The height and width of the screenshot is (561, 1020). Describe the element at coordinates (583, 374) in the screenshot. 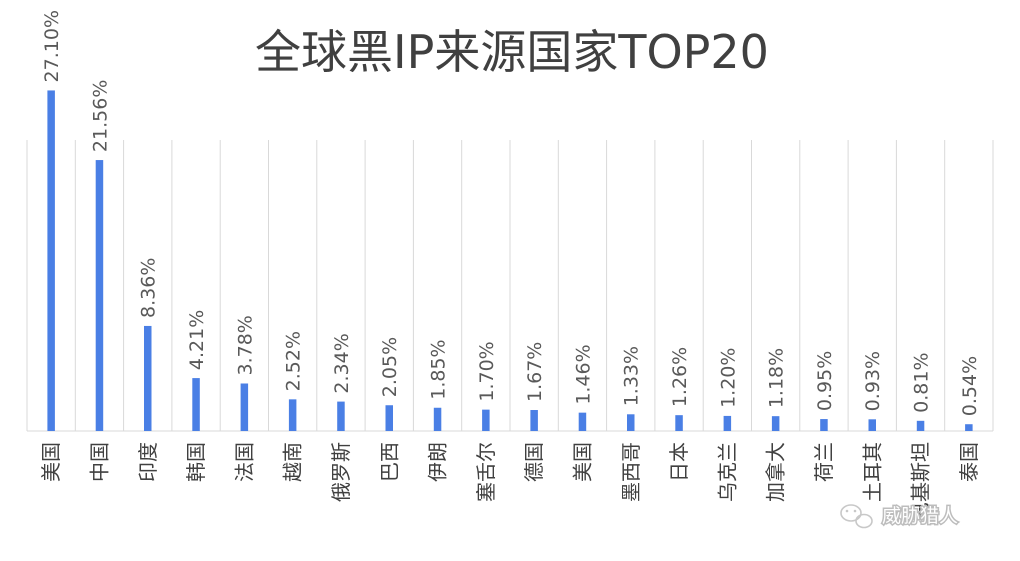

I see `data-label: 1.46%` at that location.